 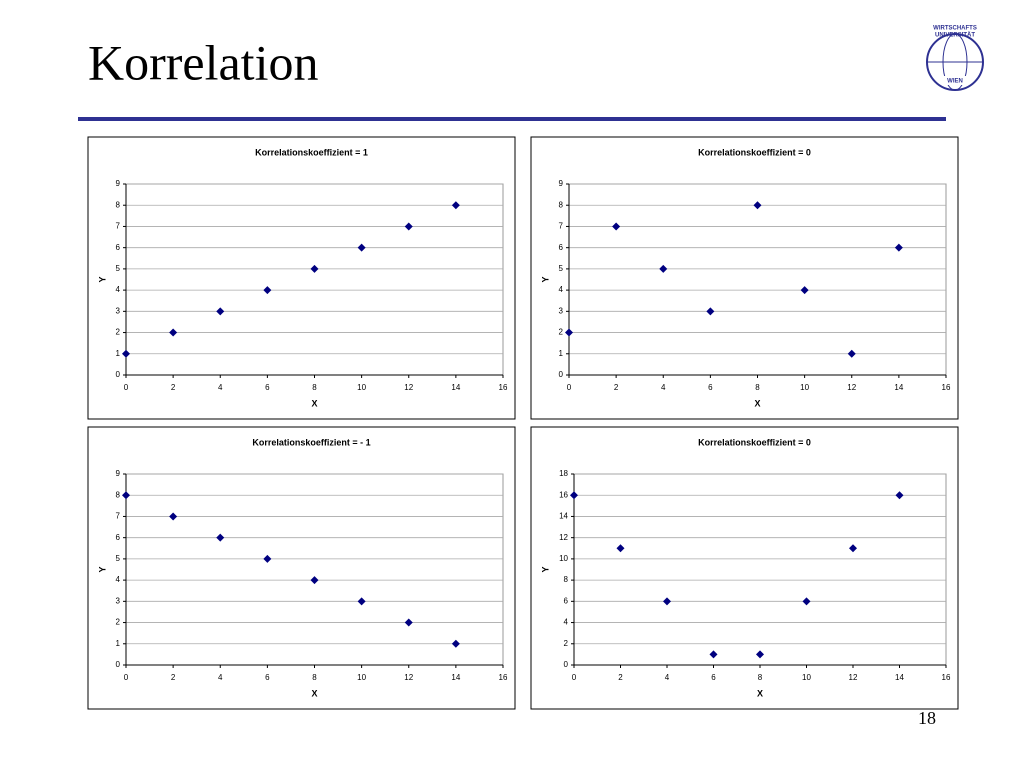 What do you see at coordinates (563, 516) in the screenshot?
I see `y-tick-label: 14` at bounding box center [563, 516].